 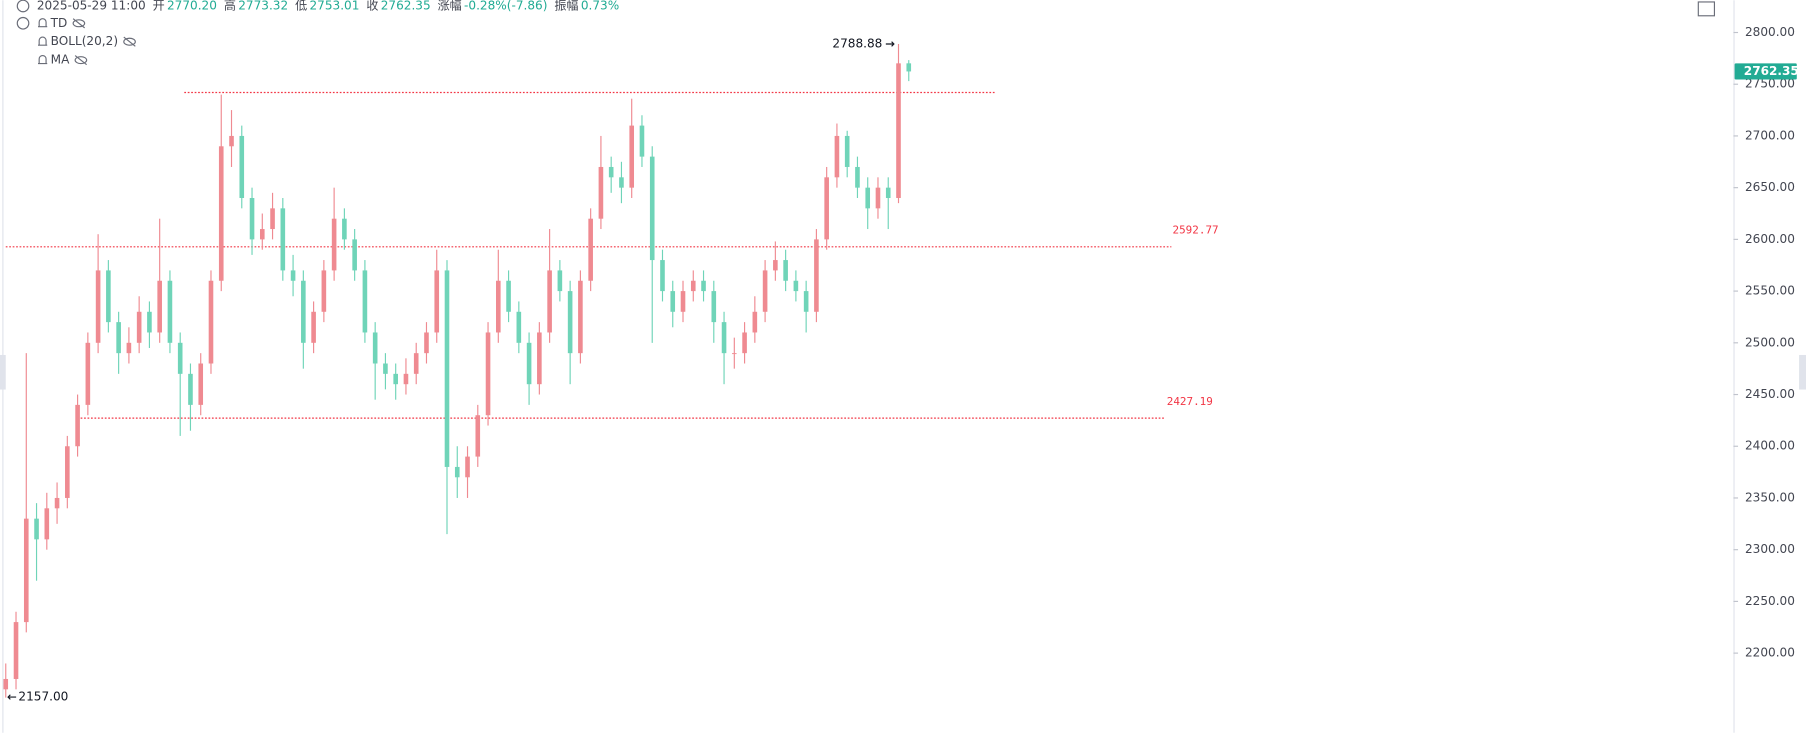 I want to click on field-label: 涨幅, so click(x=450, y=6).